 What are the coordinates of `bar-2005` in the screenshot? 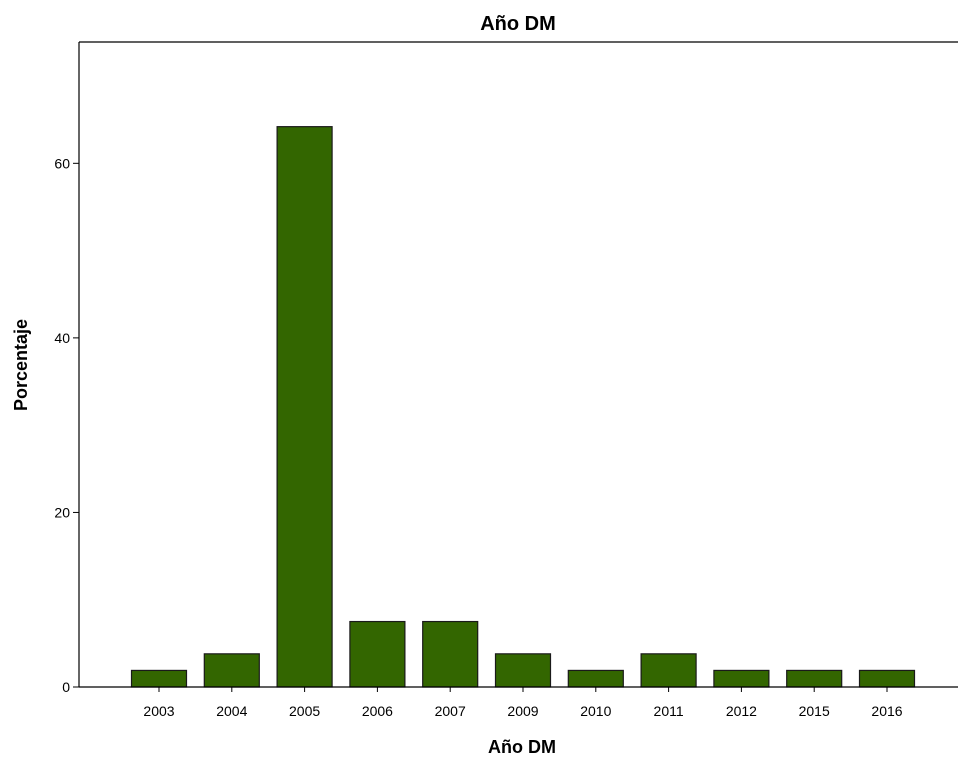 It's located at (304, 407).